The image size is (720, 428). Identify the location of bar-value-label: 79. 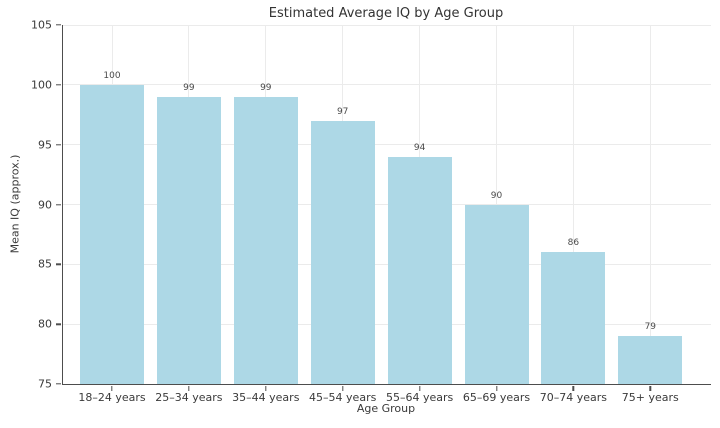
(650, 327).